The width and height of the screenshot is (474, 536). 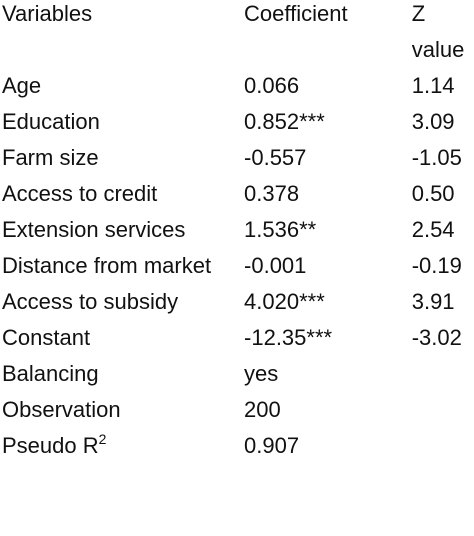 I want to click on cell: Distance from market, so click(x=107, y=265).